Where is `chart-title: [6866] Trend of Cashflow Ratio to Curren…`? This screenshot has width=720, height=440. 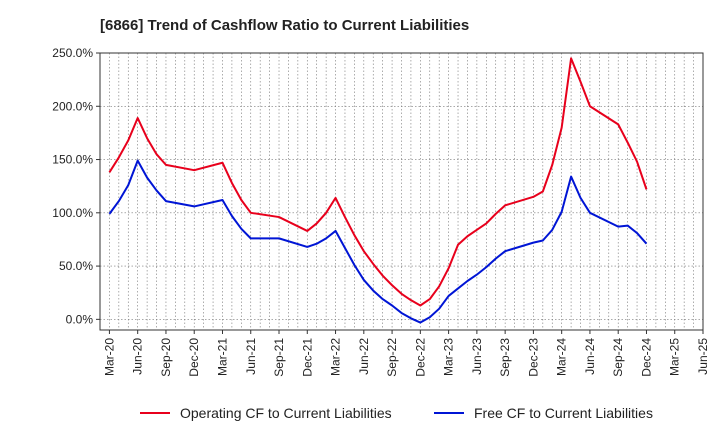
chart-title: [6866] Trend of Cashflow Ratio to Curren… is located at coordinates (284, 25).